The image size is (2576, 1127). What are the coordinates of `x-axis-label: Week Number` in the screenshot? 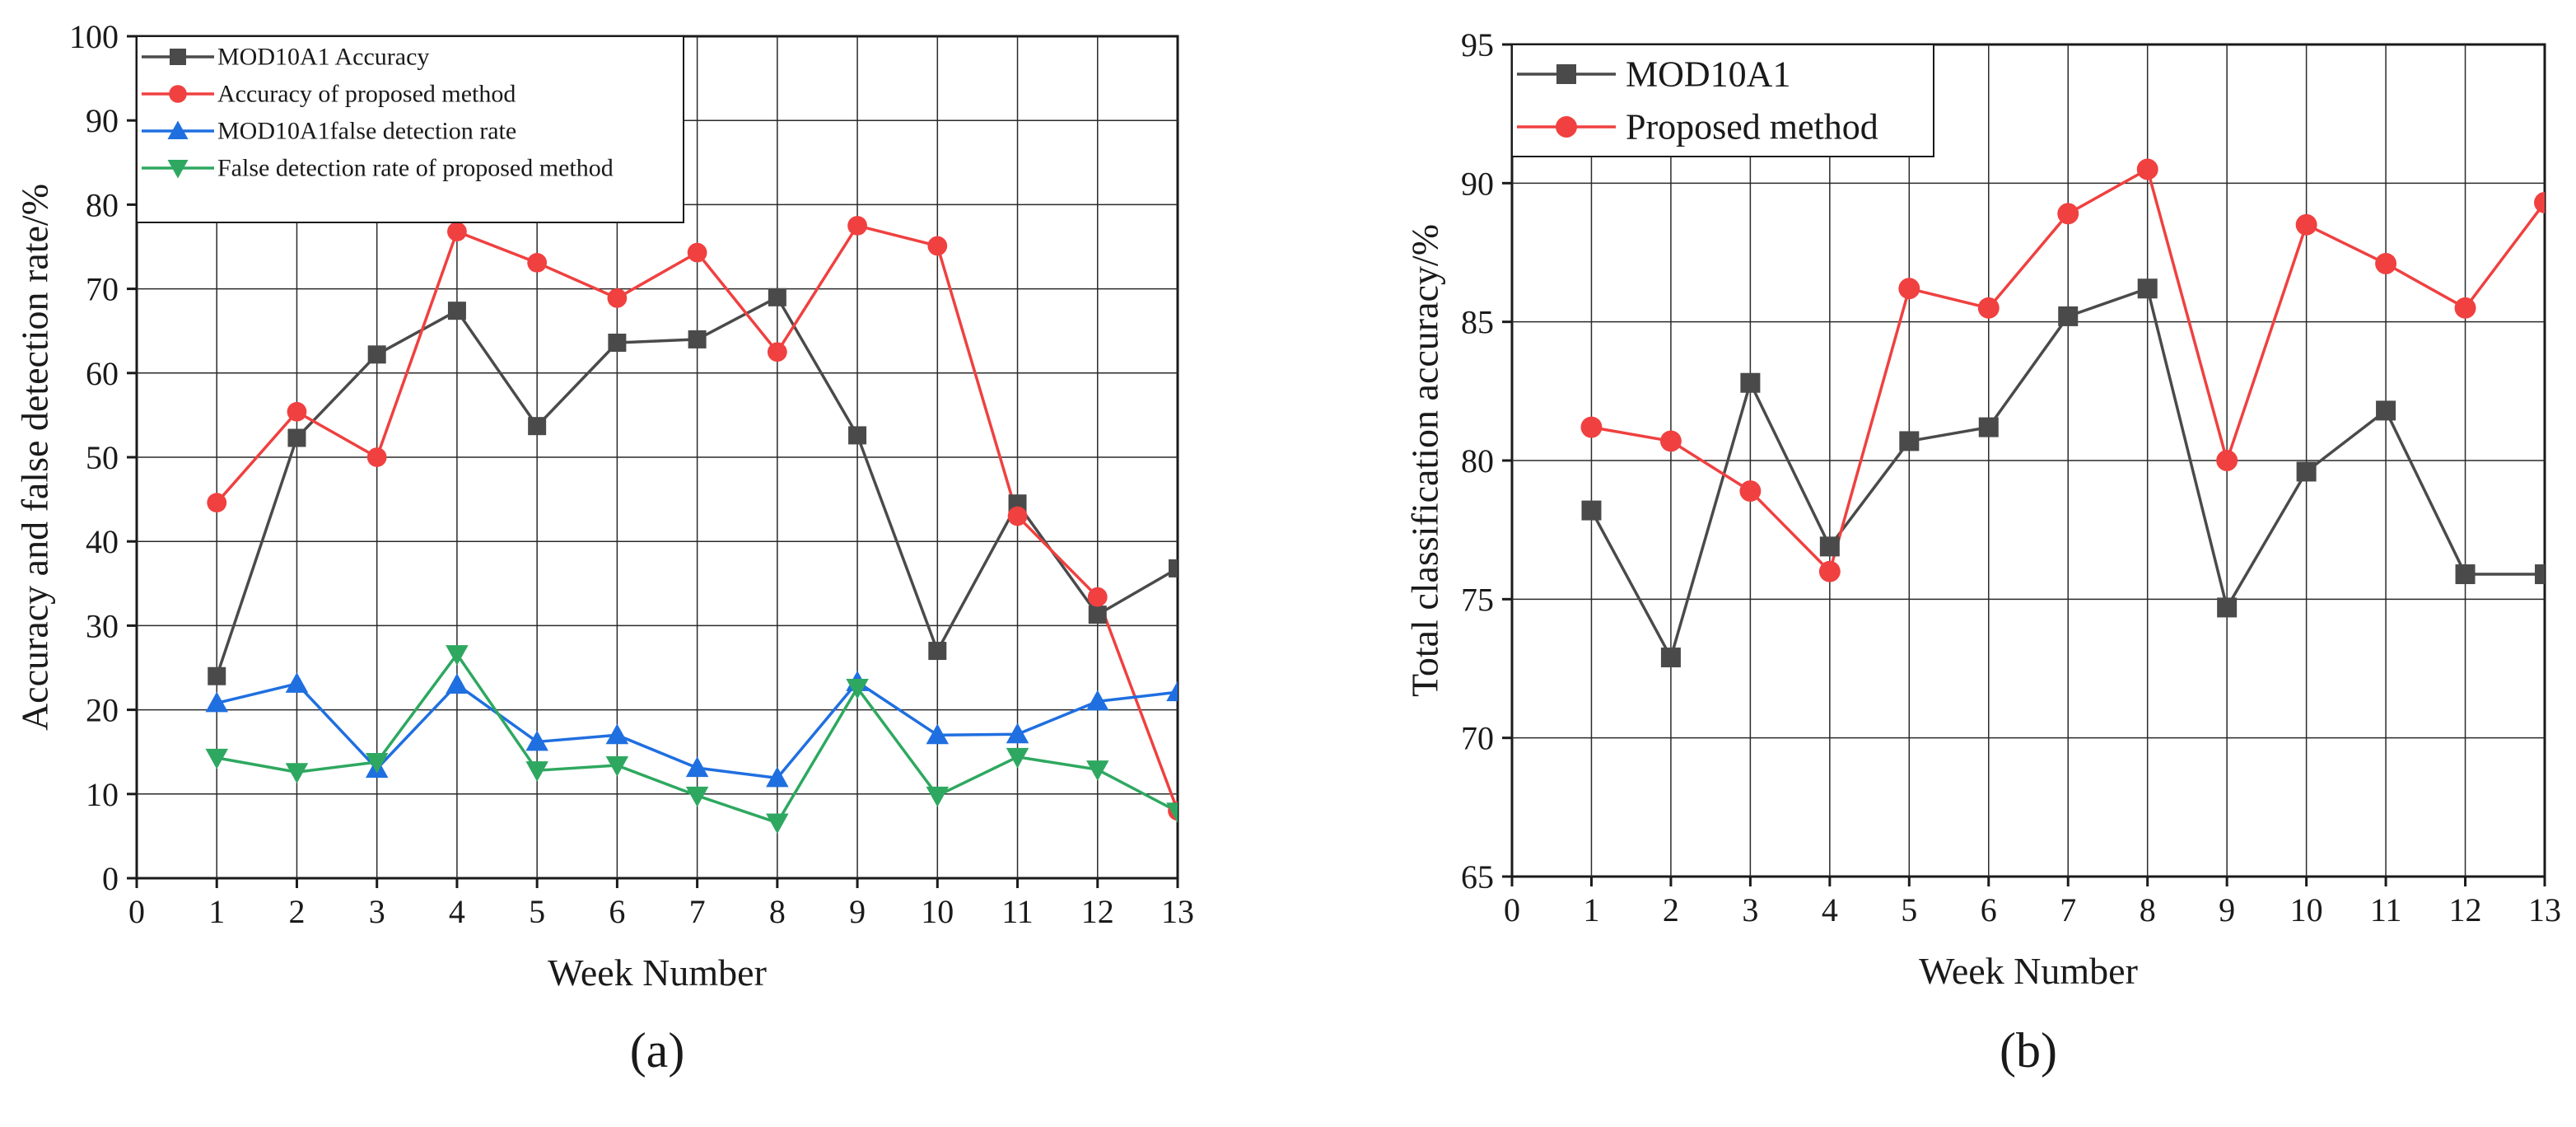 It's located at (2028, 971).